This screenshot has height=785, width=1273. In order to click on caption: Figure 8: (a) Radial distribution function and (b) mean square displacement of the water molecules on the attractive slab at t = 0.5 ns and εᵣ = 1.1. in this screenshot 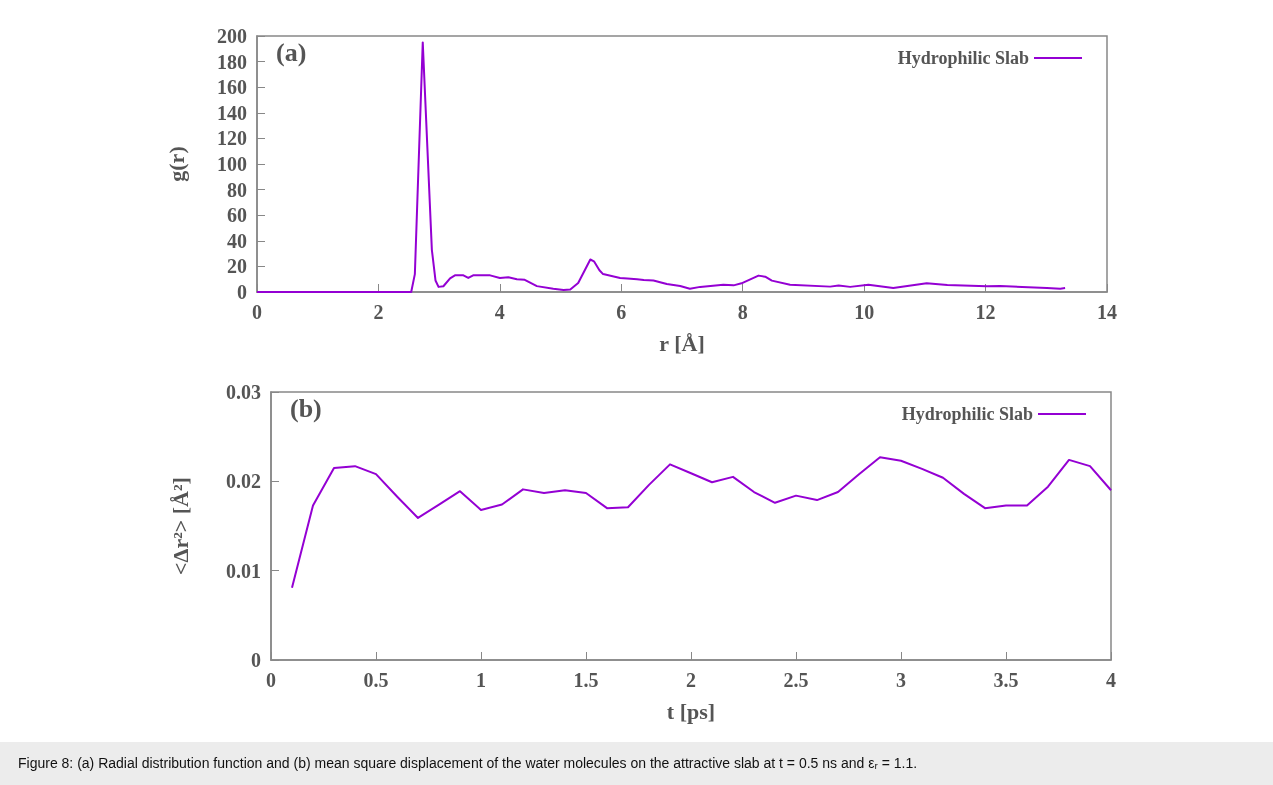, I will do `click(636, 763)`.